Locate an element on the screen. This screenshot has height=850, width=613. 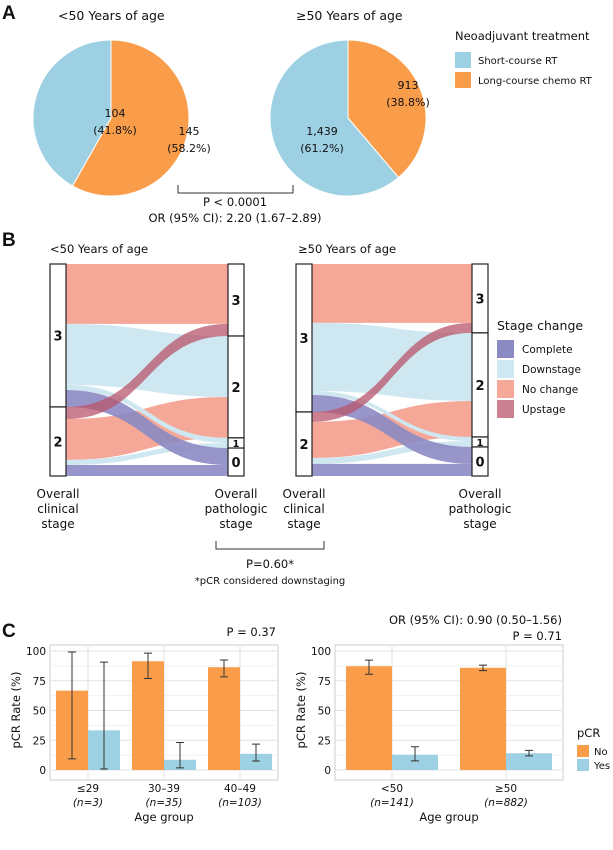
axis-label-clinical: stage is located at coordinates (303, 524).